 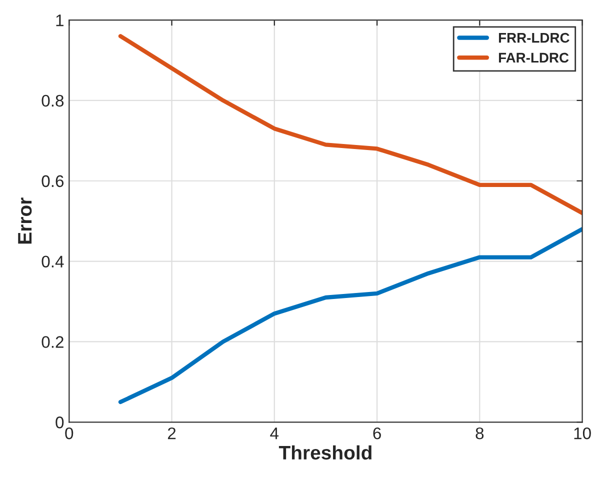 What do you see at coordinates (274, 434) in the screenshot?
I see `x-tick-label: 4` at bounding box center [274, 434].